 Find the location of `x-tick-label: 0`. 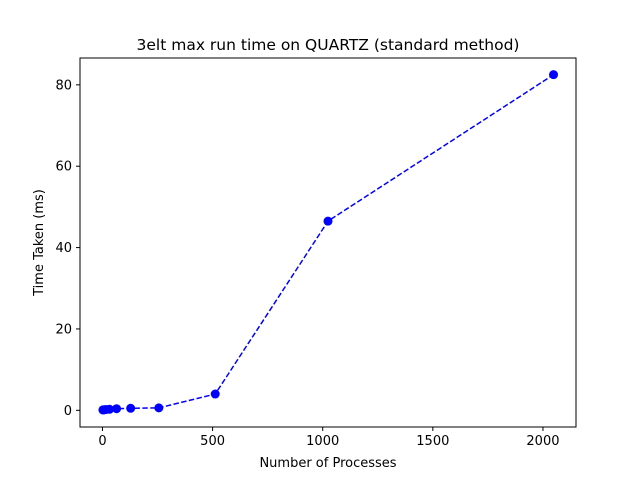

x-tick-label: 0 is located at coordinates (102, 441).